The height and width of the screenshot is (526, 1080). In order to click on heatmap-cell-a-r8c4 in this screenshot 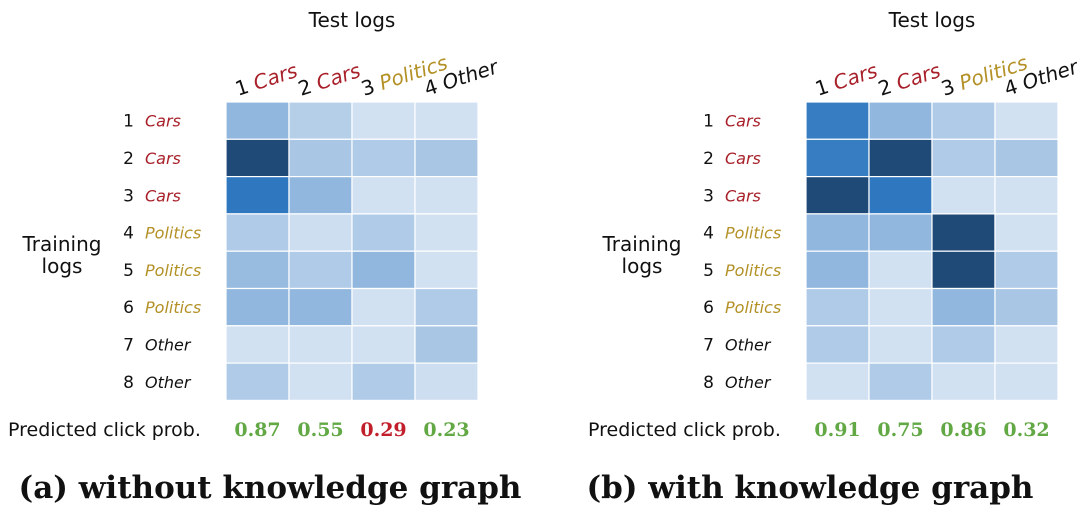, I will do `click(446, 382)`.